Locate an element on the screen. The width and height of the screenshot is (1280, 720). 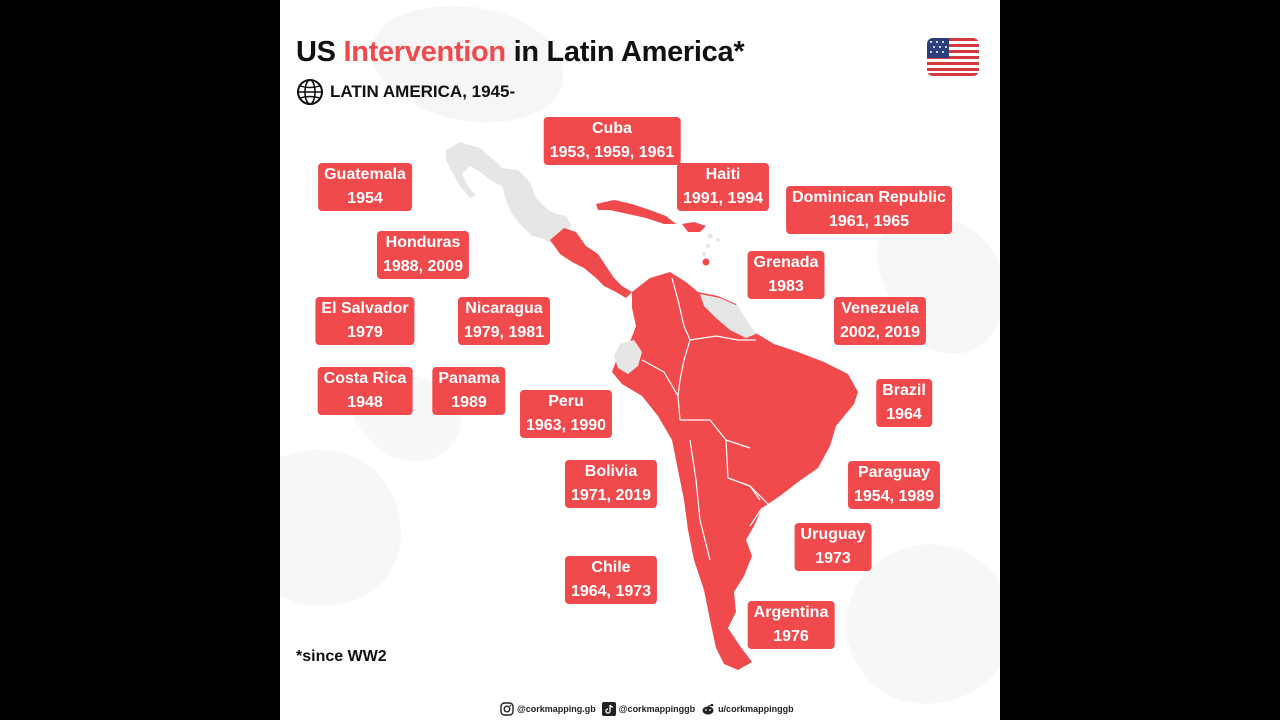
country-years: 1963, 1990 is located at coordinates (566, 425).